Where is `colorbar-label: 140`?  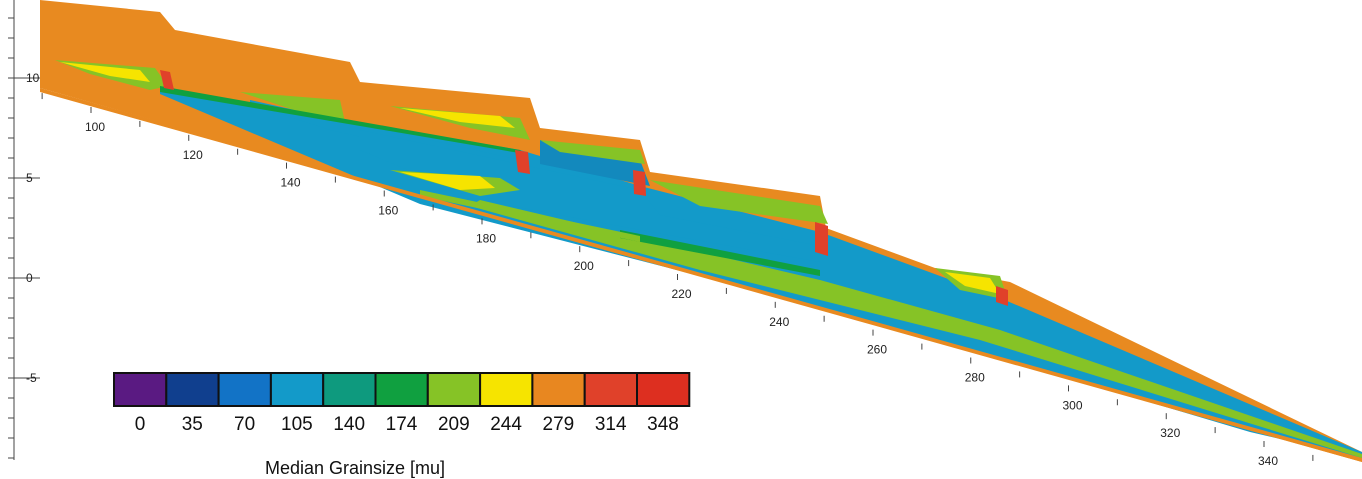
colorbar-label: 140 is located at coordinates (349, 424).